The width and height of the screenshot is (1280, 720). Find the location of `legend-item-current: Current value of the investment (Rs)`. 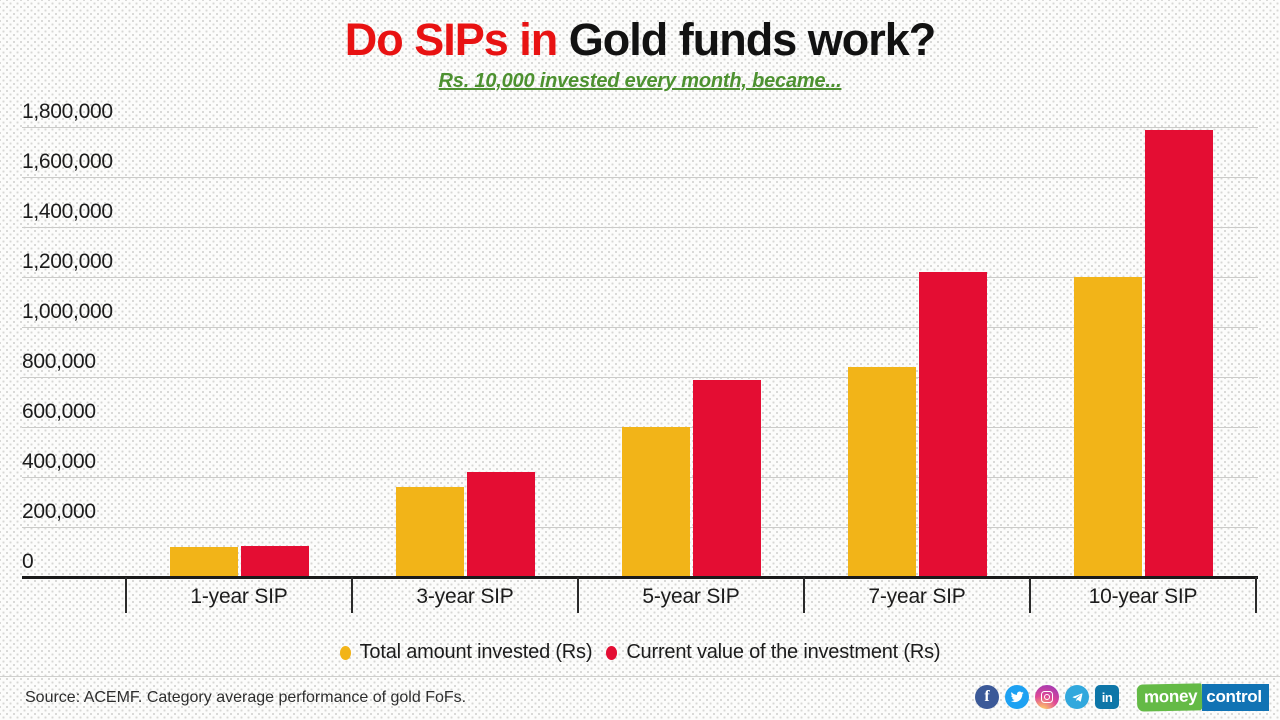

legend-item-current: Current value of the investment (Rs) is located at coordinates (773, 652).